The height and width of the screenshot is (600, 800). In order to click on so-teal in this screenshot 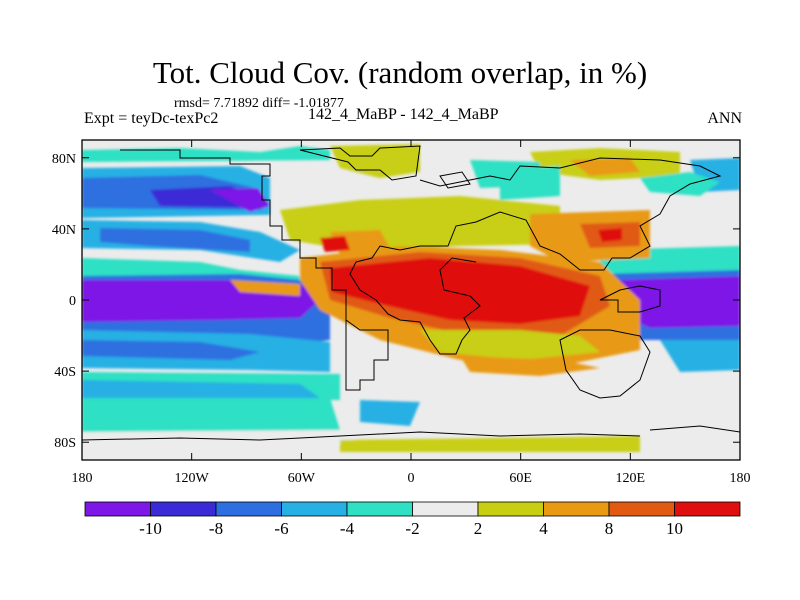, I will do `click(211, 415)`.